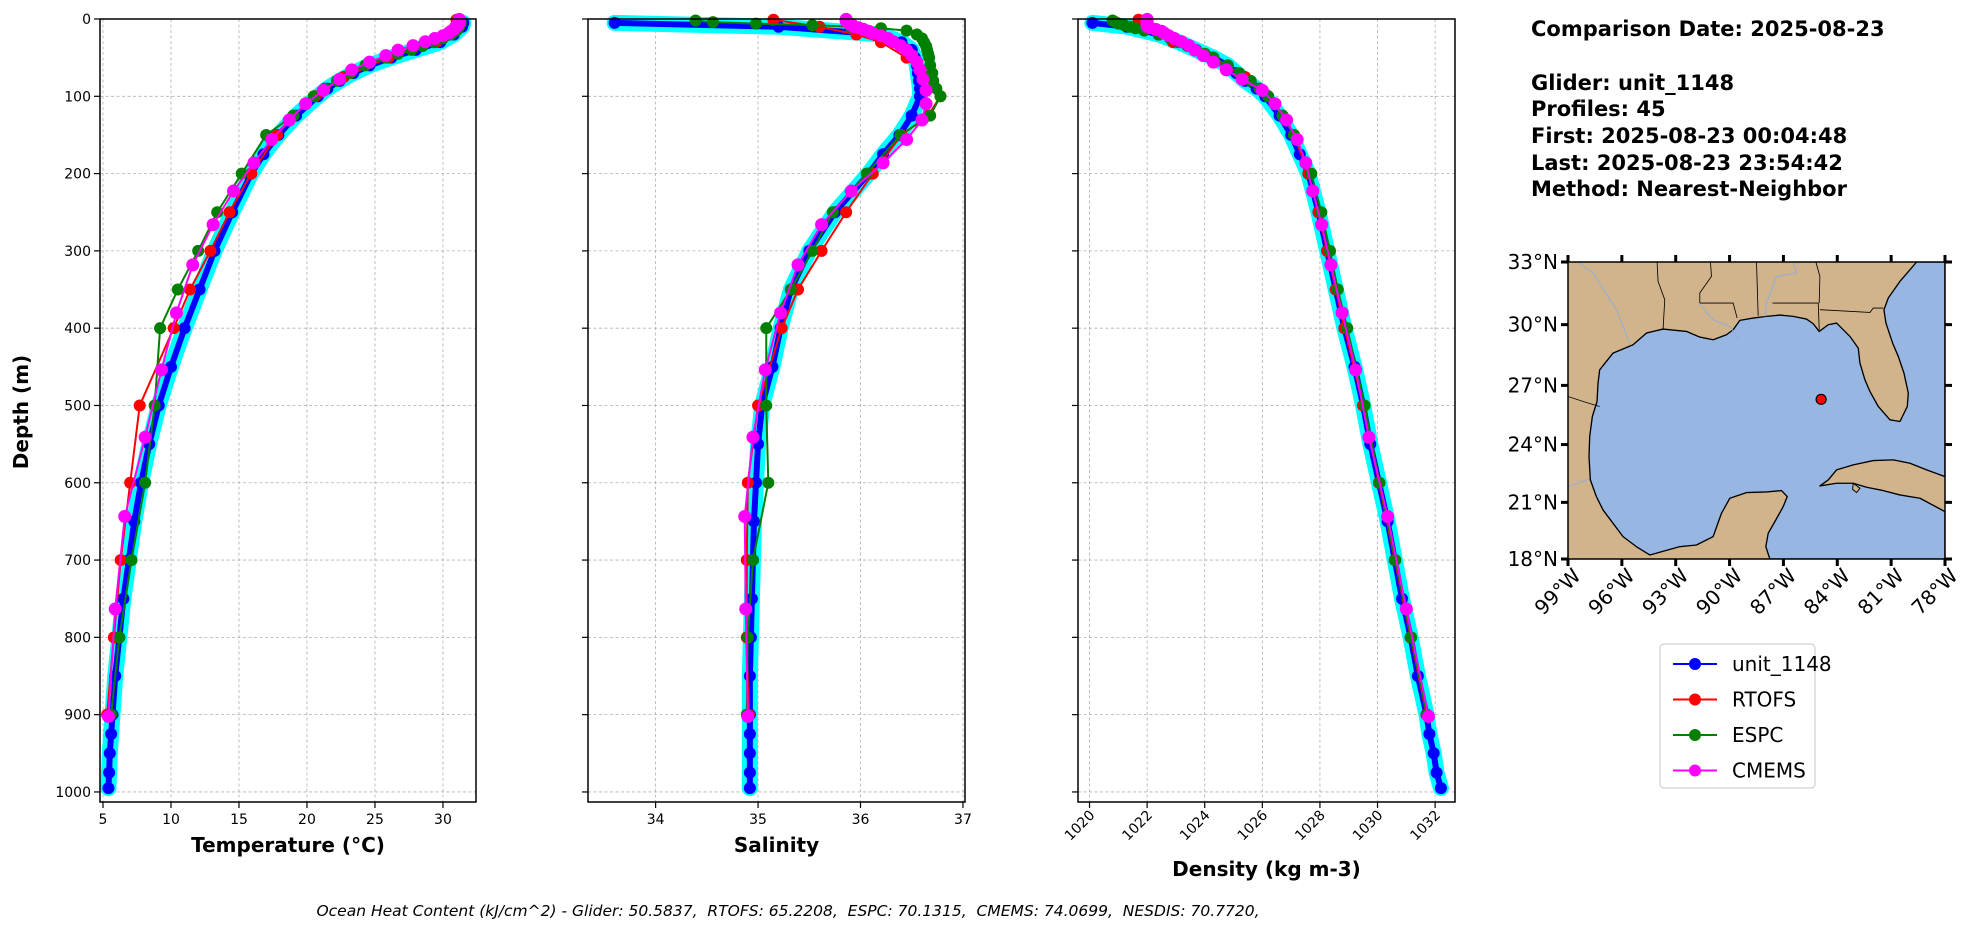 This screenshot has height=938, width=1987. I want to click on lon-tick-label: 99°W, so click(1558, 591).